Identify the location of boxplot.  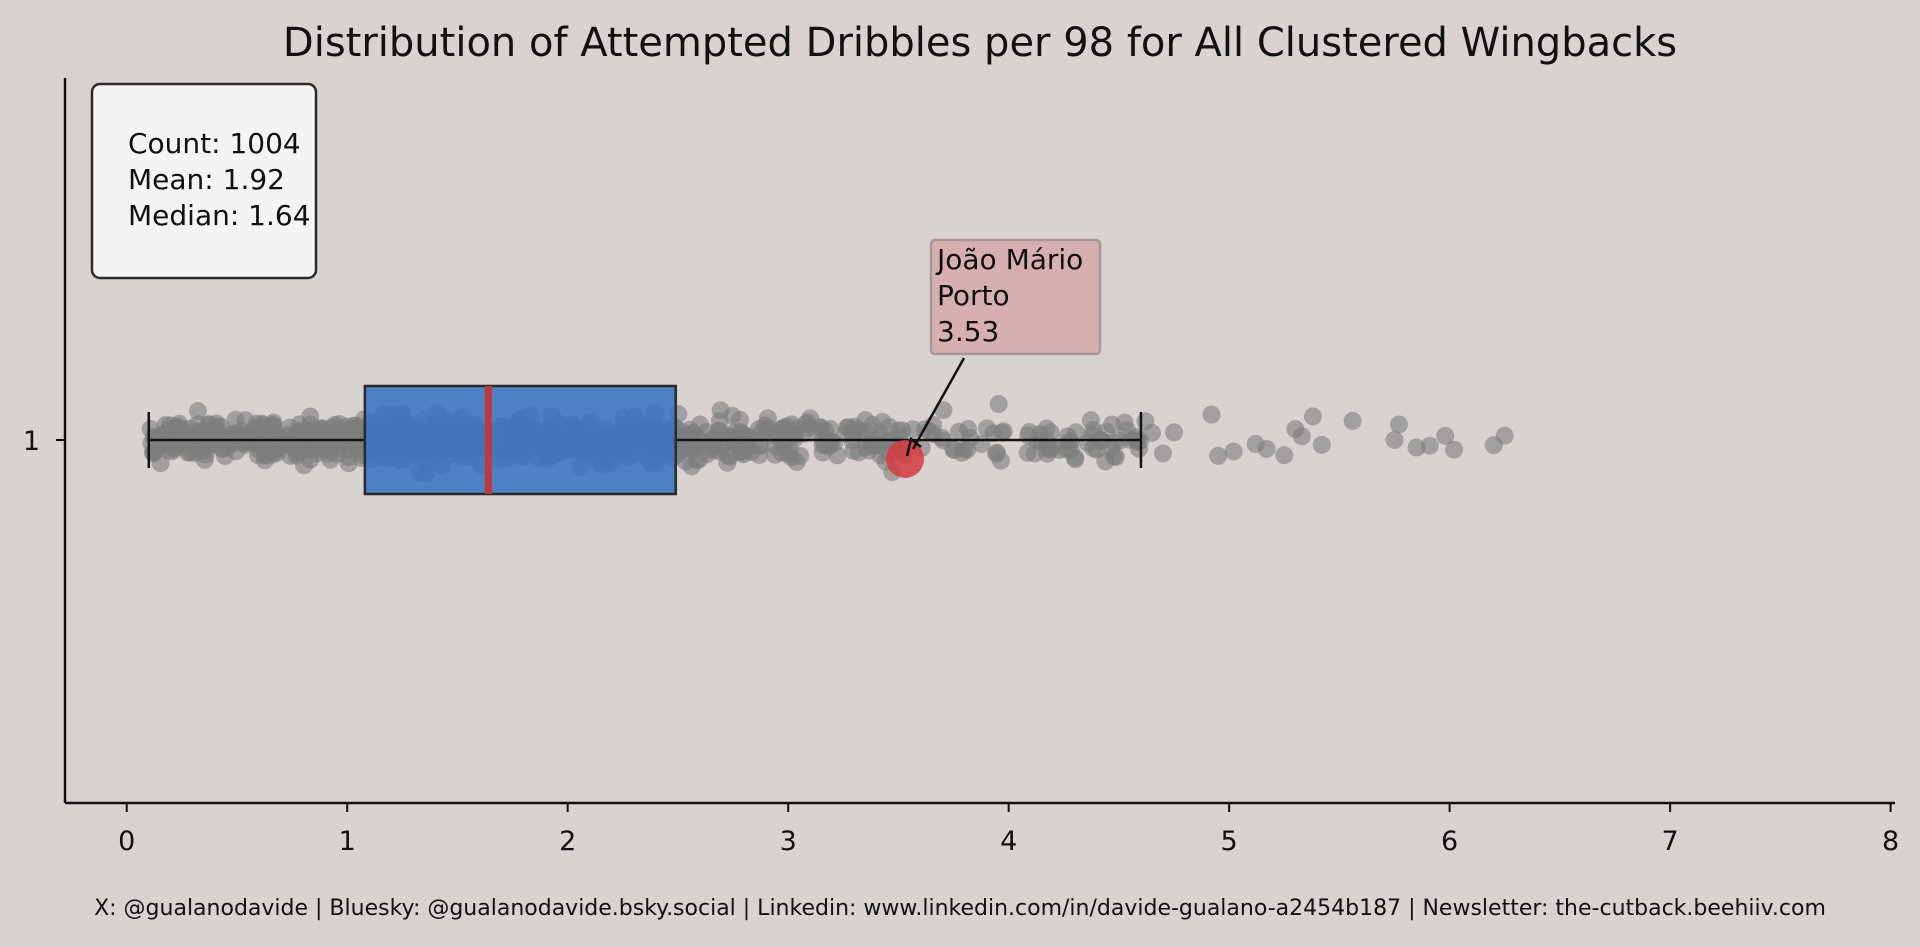
(645, 440).